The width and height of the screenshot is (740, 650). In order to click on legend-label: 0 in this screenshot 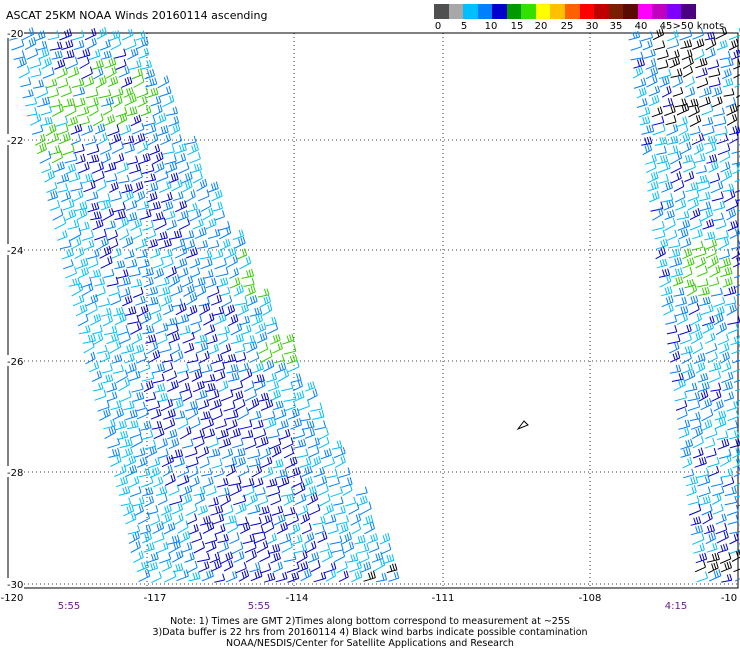, I will do `click(438, 26)`.